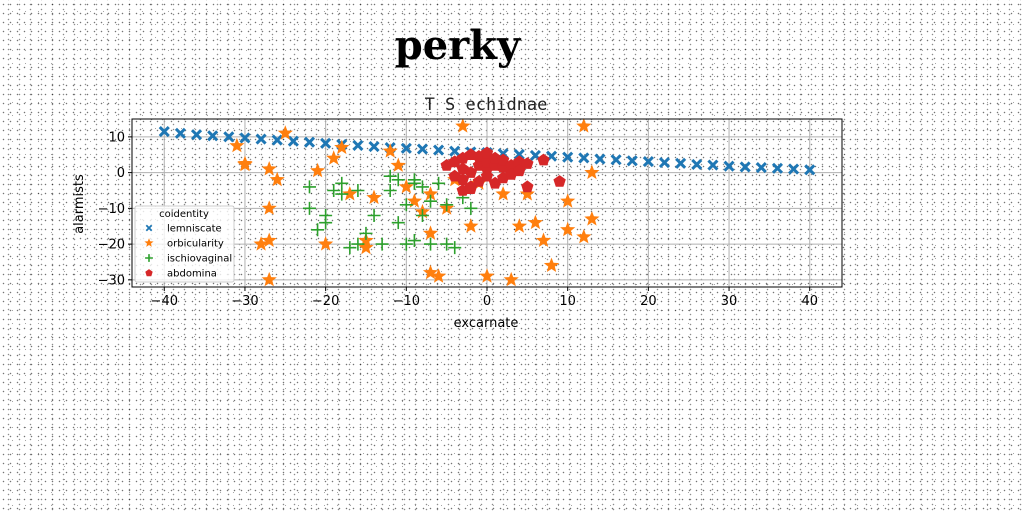  I want to click on y-axis-label: alarmists, so click(79, 204).